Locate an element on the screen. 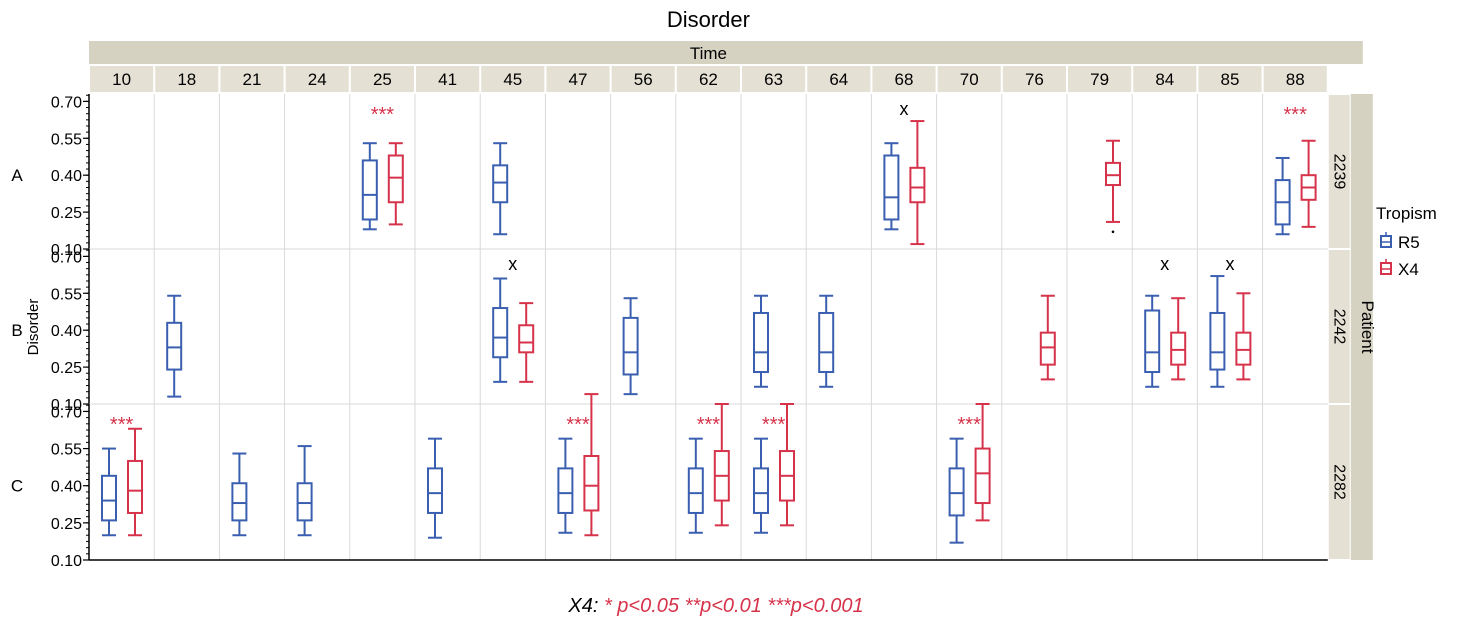 Image resolution: width=1465 pixels, height=627 pixels. time-header-label: 88 is located at coordinates (1295, 79).